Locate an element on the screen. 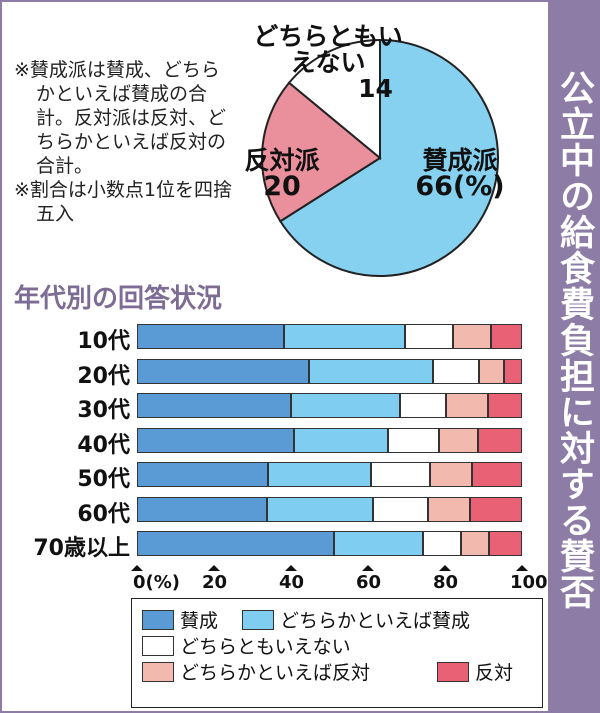 The width and height of the screenshot is (600, 713). category-label: 50代 is located at coordinates (103, 479).